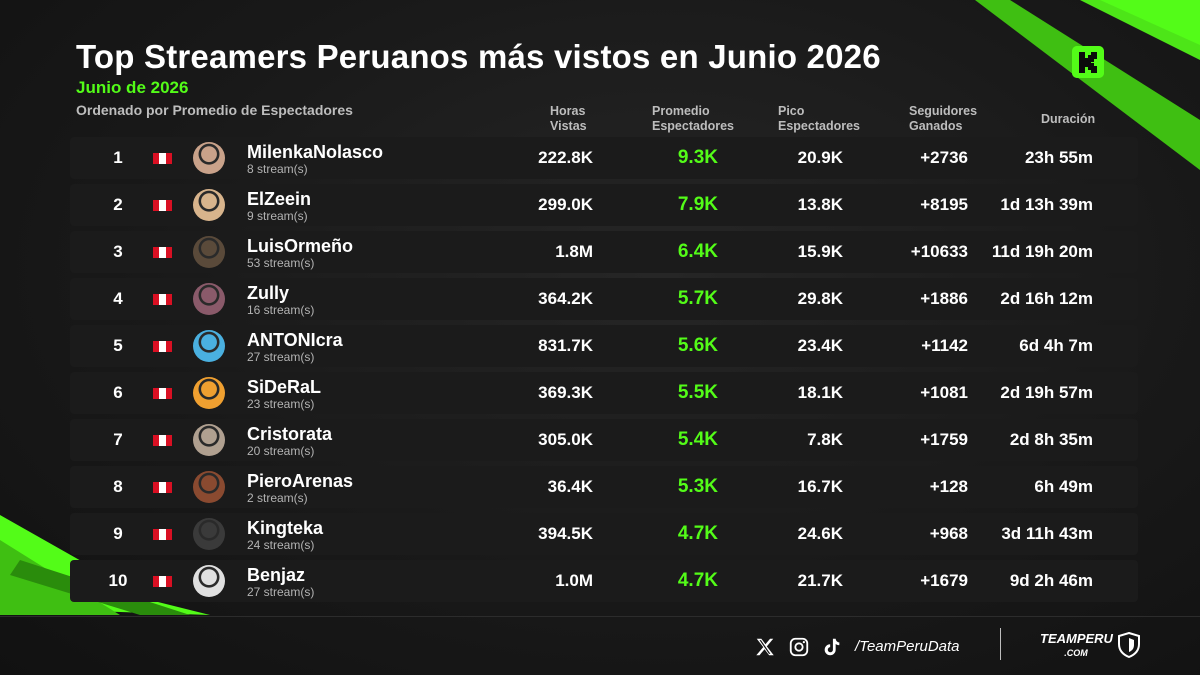 The image size is (1200, 675). Describe the element at coordinates (281, 310) in the screenshot. I see `stream-count: 16 stream(s)` at that location.